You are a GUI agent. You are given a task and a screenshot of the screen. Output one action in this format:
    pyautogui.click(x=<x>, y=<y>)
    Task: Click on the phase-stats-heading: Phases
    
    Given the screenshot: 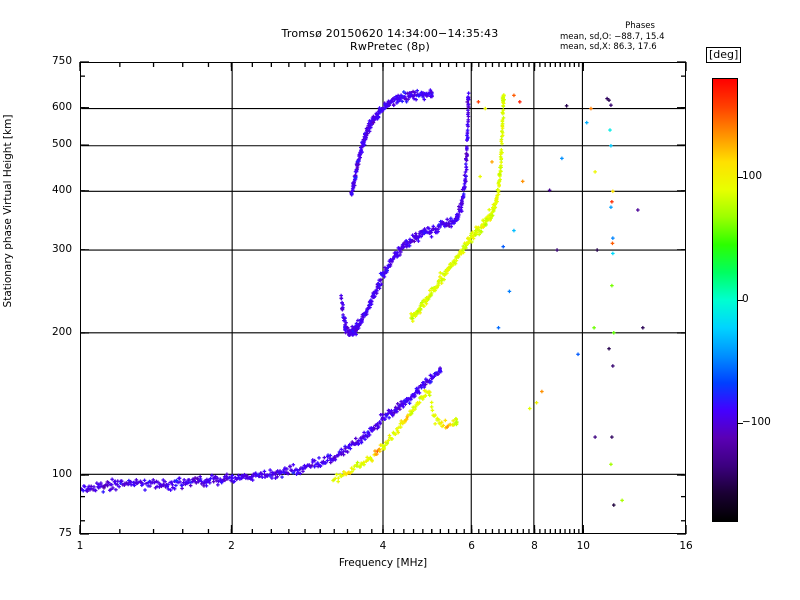 What is the action you would take?
    pyautogui.click(x=640, y=26)
    